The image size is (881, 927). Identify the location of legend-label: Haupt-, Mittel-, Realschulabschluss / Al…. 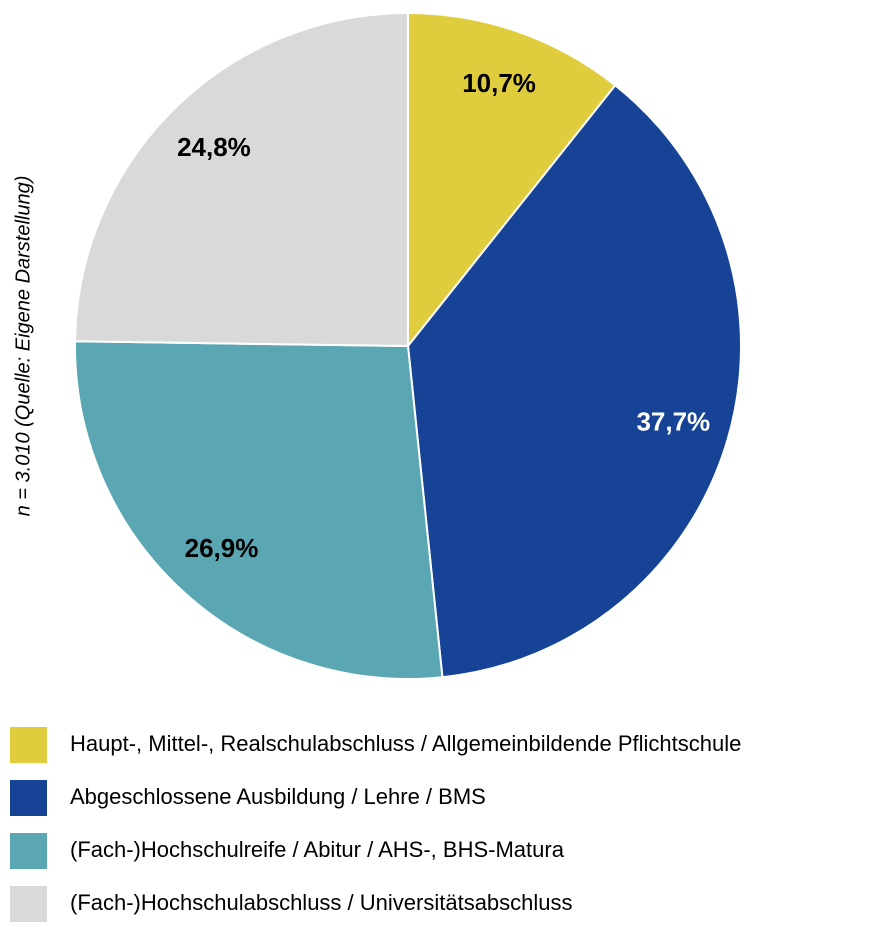
(405, 743).